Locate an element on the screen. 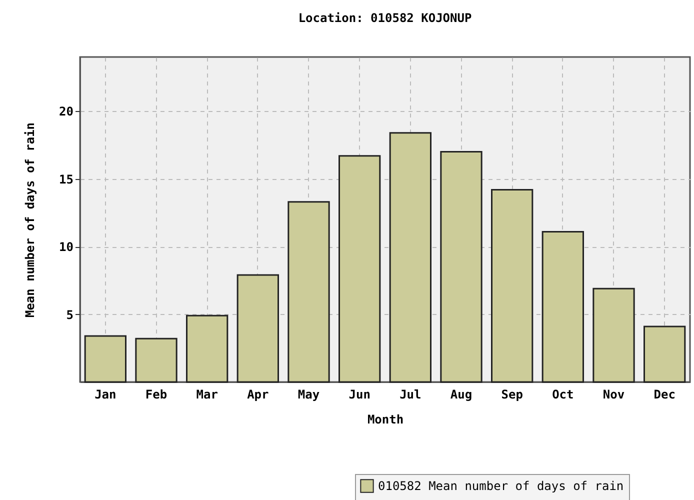  x-tick-label: Dec is located at coordinates (665, 395).